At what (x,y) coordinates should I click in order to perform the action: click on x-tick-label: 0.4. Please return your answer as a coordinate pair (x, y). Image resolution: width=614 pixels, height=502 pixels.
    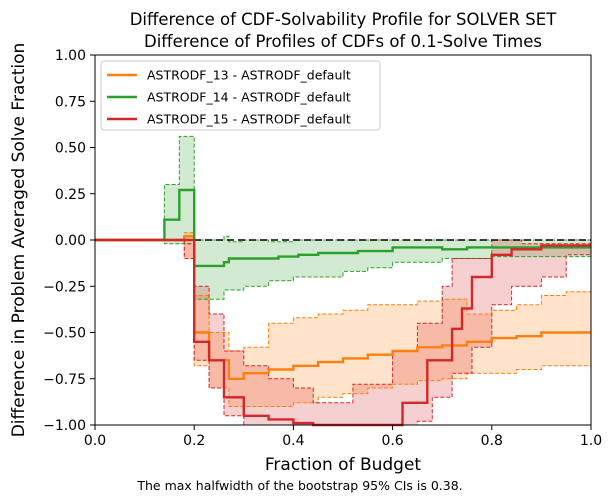
    Looking at the image, I should click on (293, 441).